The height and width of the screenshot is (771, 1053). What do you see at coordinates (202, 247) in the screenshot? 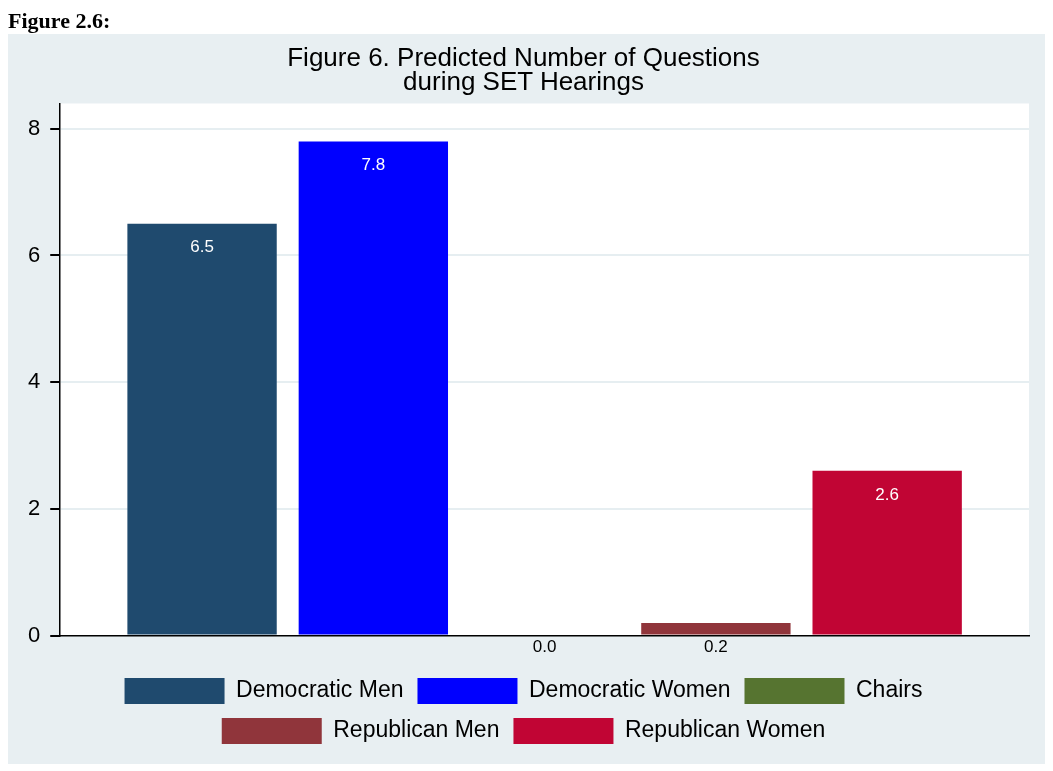
I see `data-label: 6.5` at bounding box center [202, 247].